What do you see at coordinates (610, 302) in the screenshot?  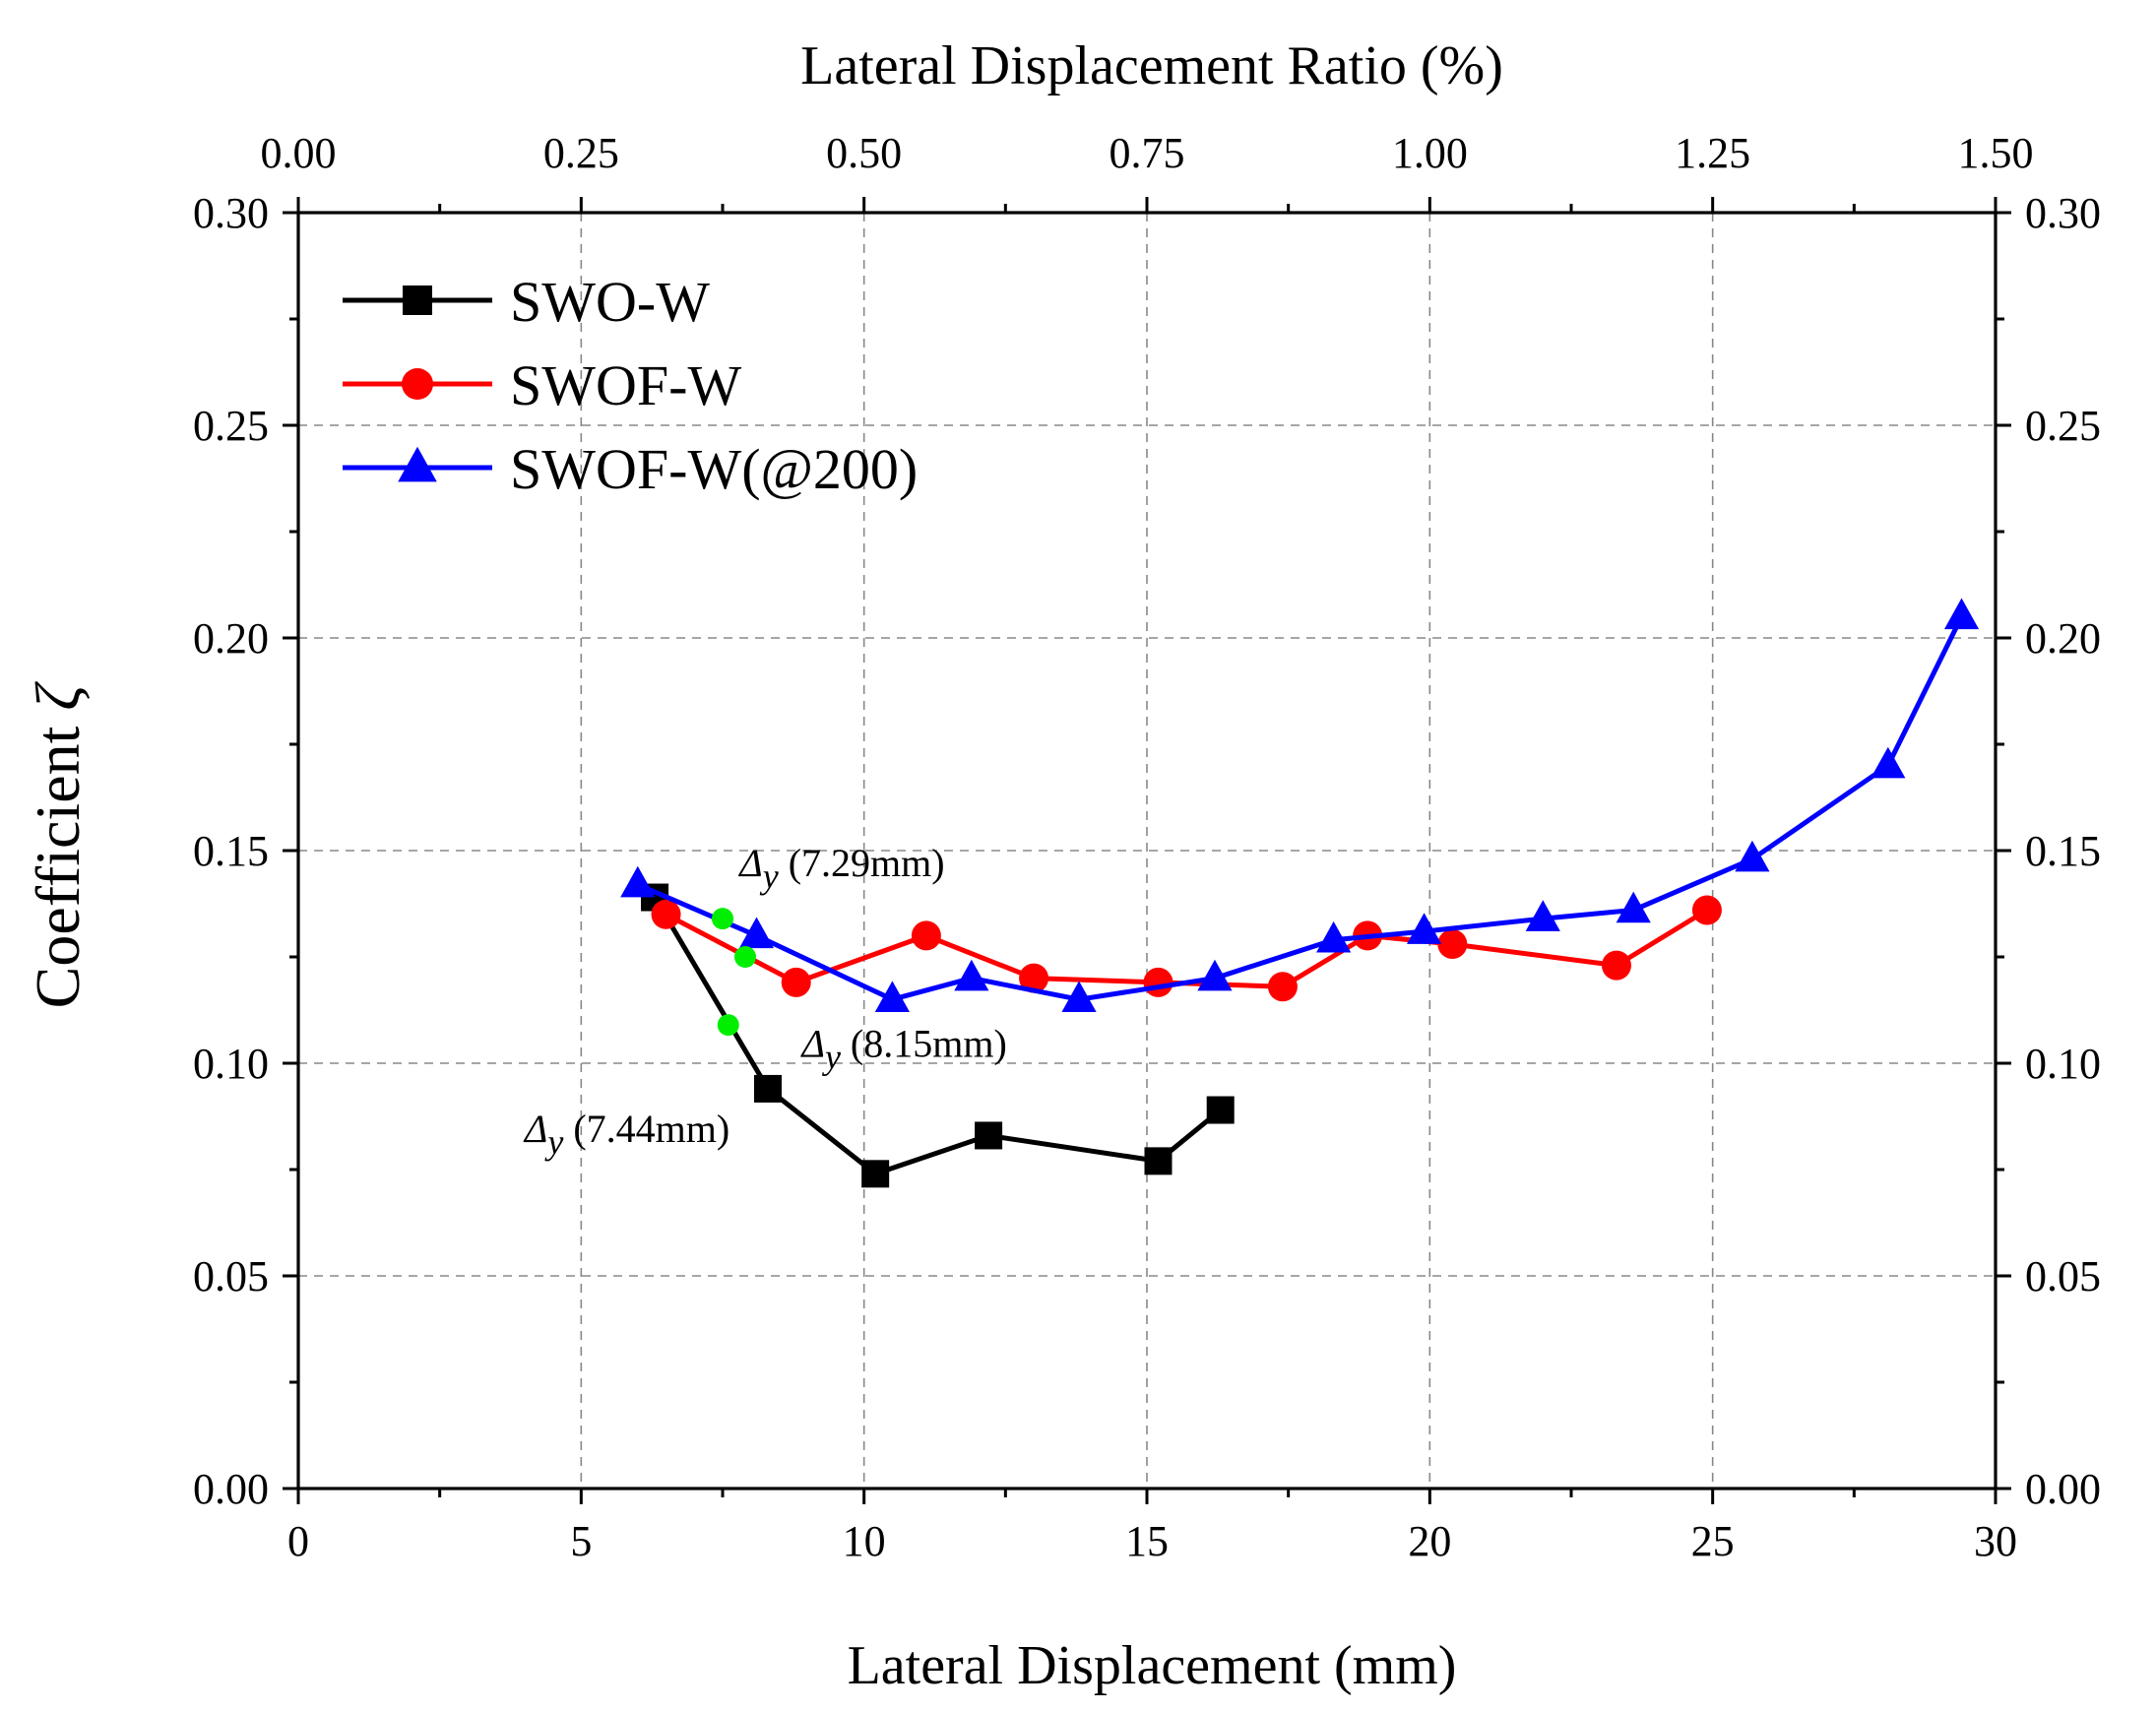 I see `legend-label: SWO-W` at bounding box center [610, 302].